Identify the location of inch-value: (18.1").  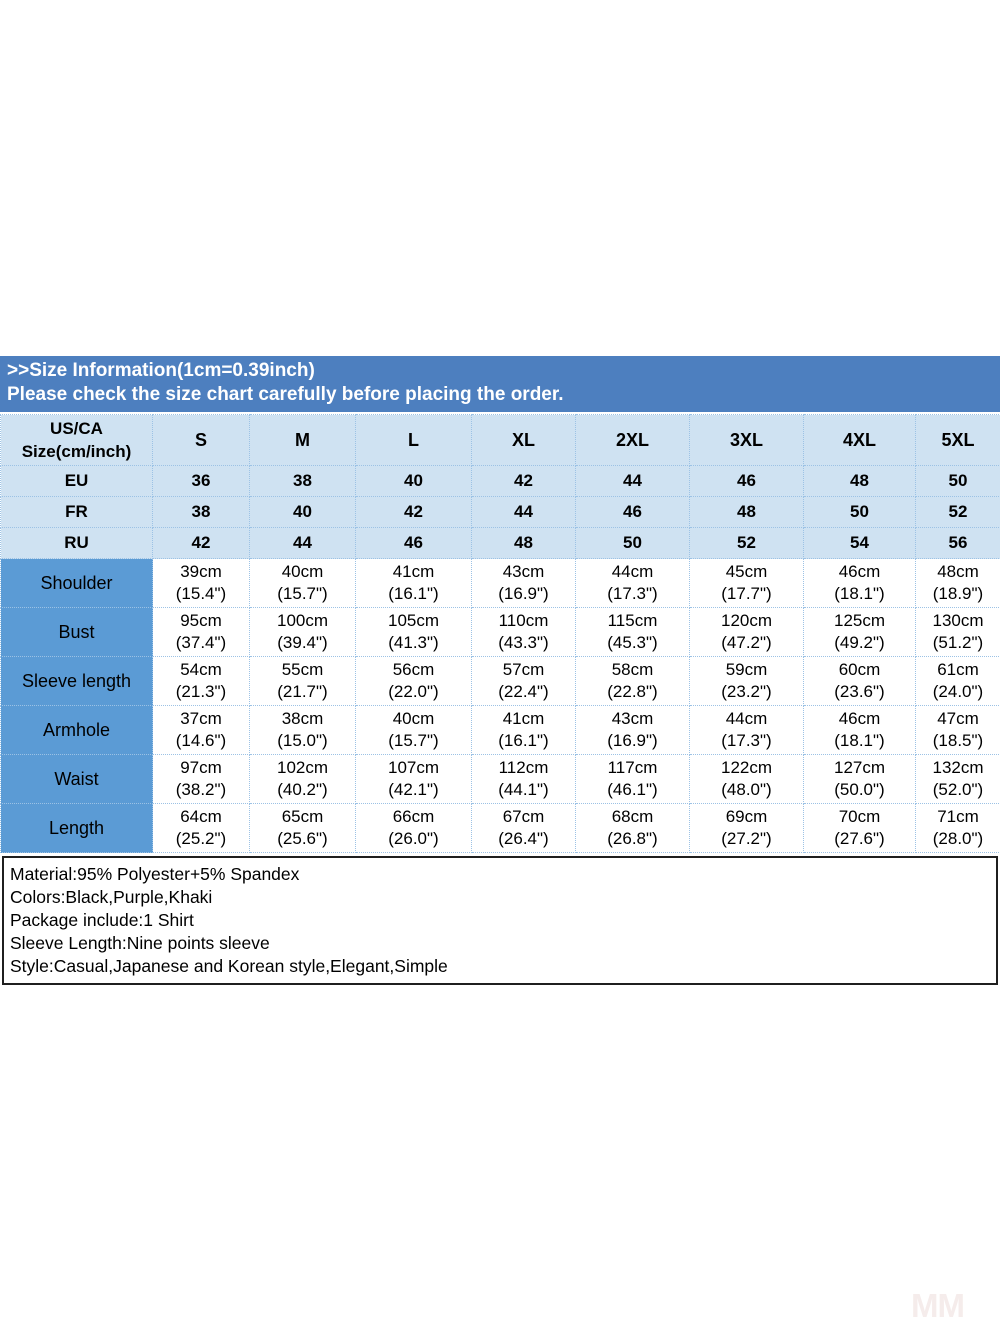
(859, 593).